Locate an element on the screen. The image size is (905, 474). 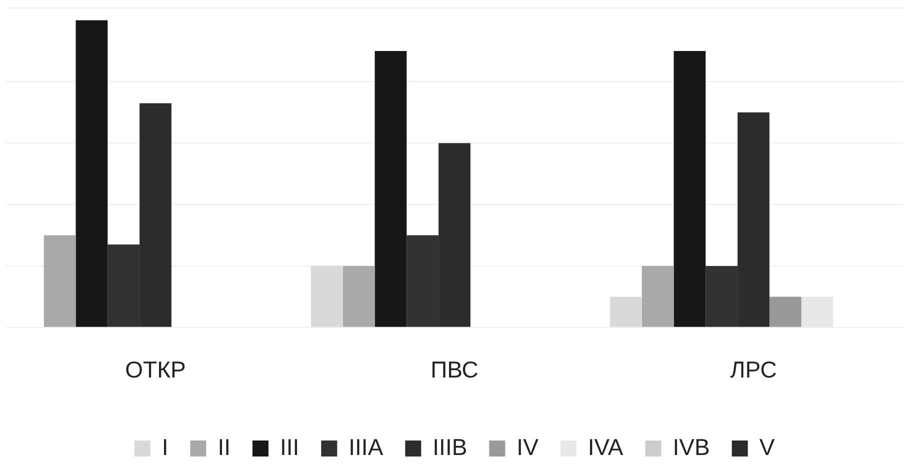
legend-label: III is located at coordinates (290, 447).